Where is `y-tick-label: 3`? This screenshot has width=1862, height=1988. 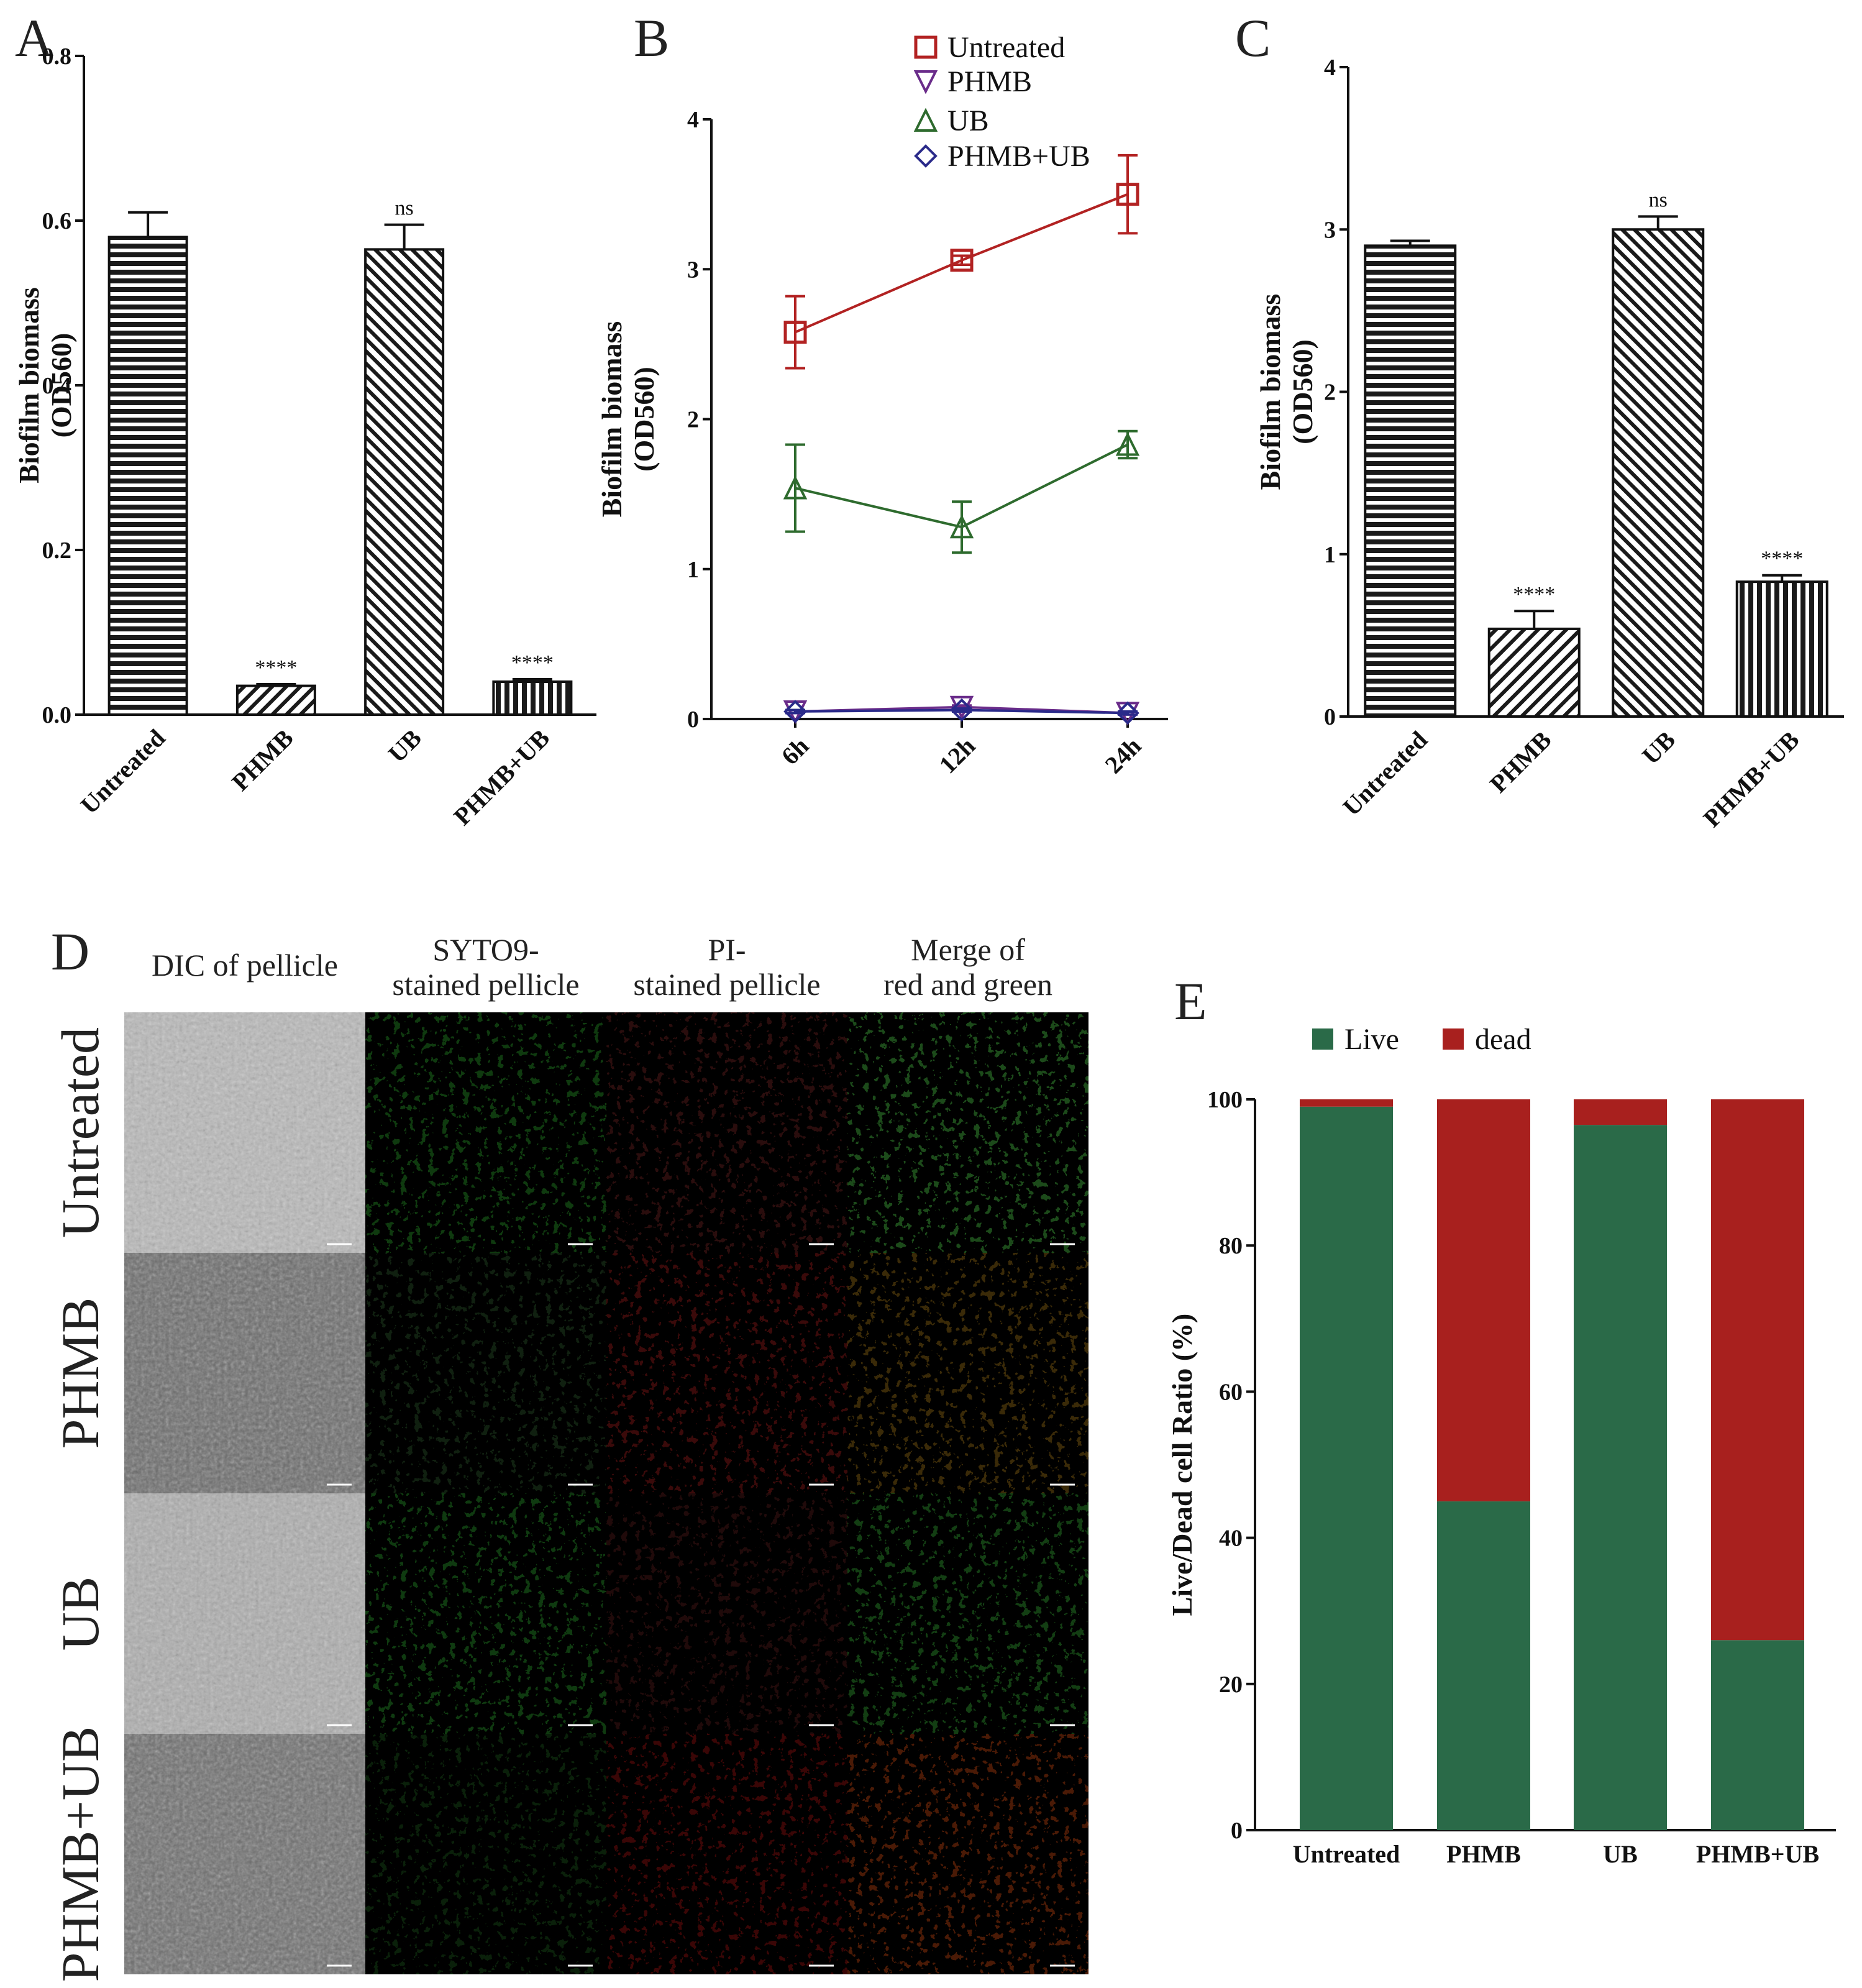
y-tick-label: 3 is located at coordinates (1330, 230).